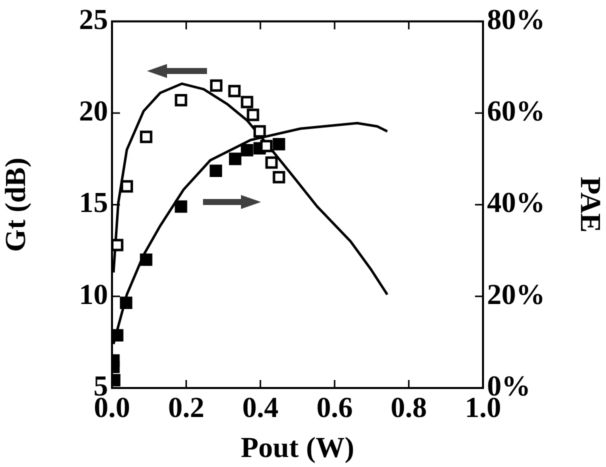  Describe the element at coordinates (516, 203) in the screenshot. I see `y2-tick-label: 40%` at that location.